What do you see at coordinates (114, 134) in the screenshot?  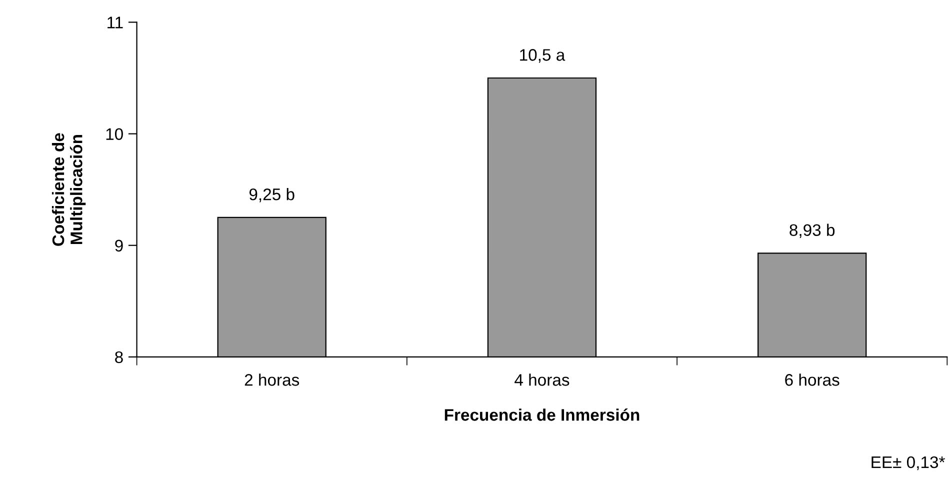 I see `y-tick-label: 10` at bounding box center [114, 134].